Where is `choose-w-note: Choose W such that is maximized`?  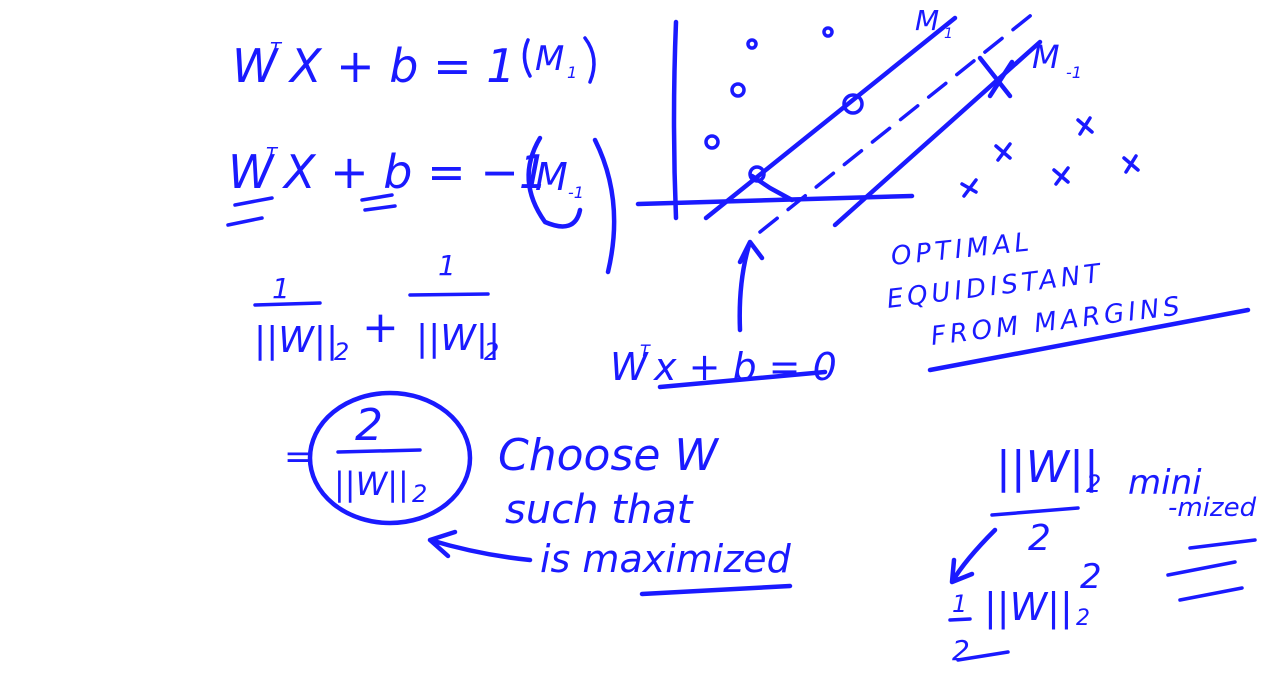
choose-w-note: Choose W such that is maximized is located at coordinates (610, 513).